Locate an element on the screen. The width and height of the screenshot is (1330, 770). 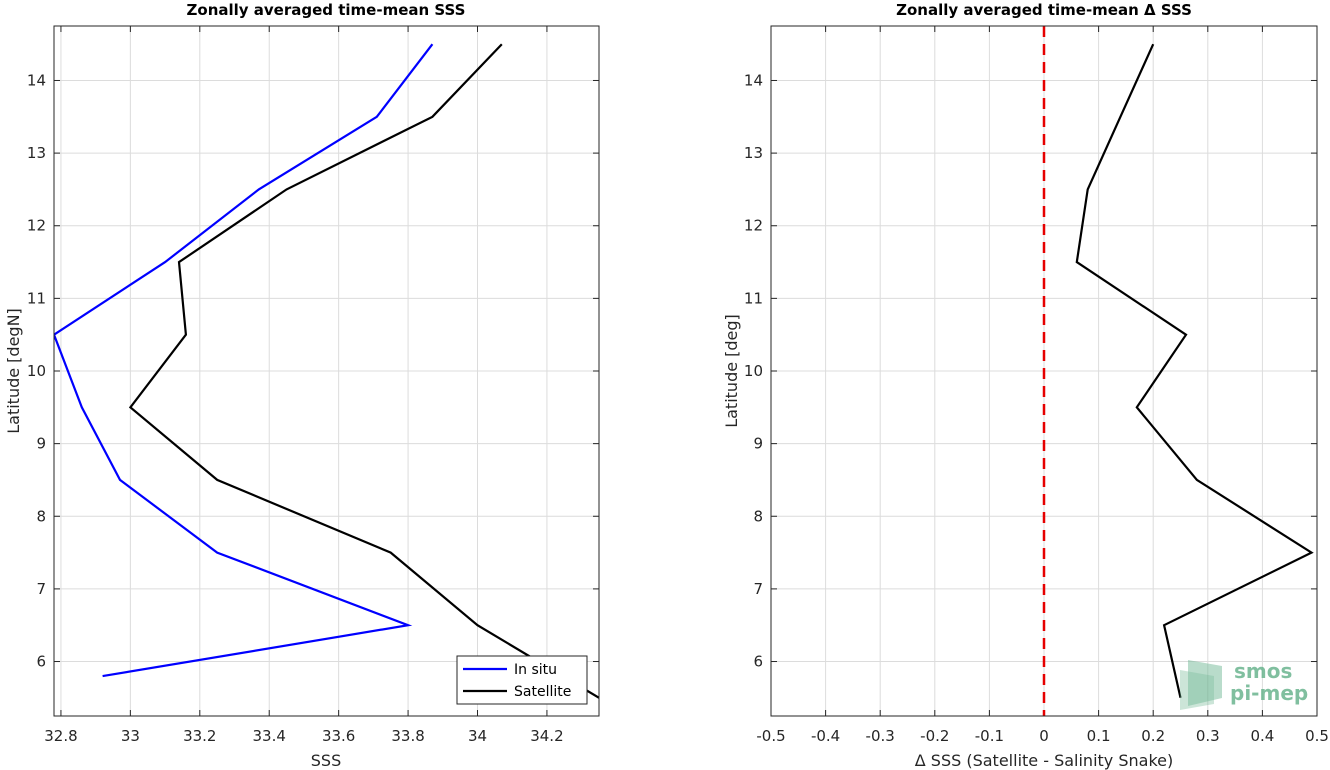
x-tick-label: 33.4 is located at coordinates (269, 736).